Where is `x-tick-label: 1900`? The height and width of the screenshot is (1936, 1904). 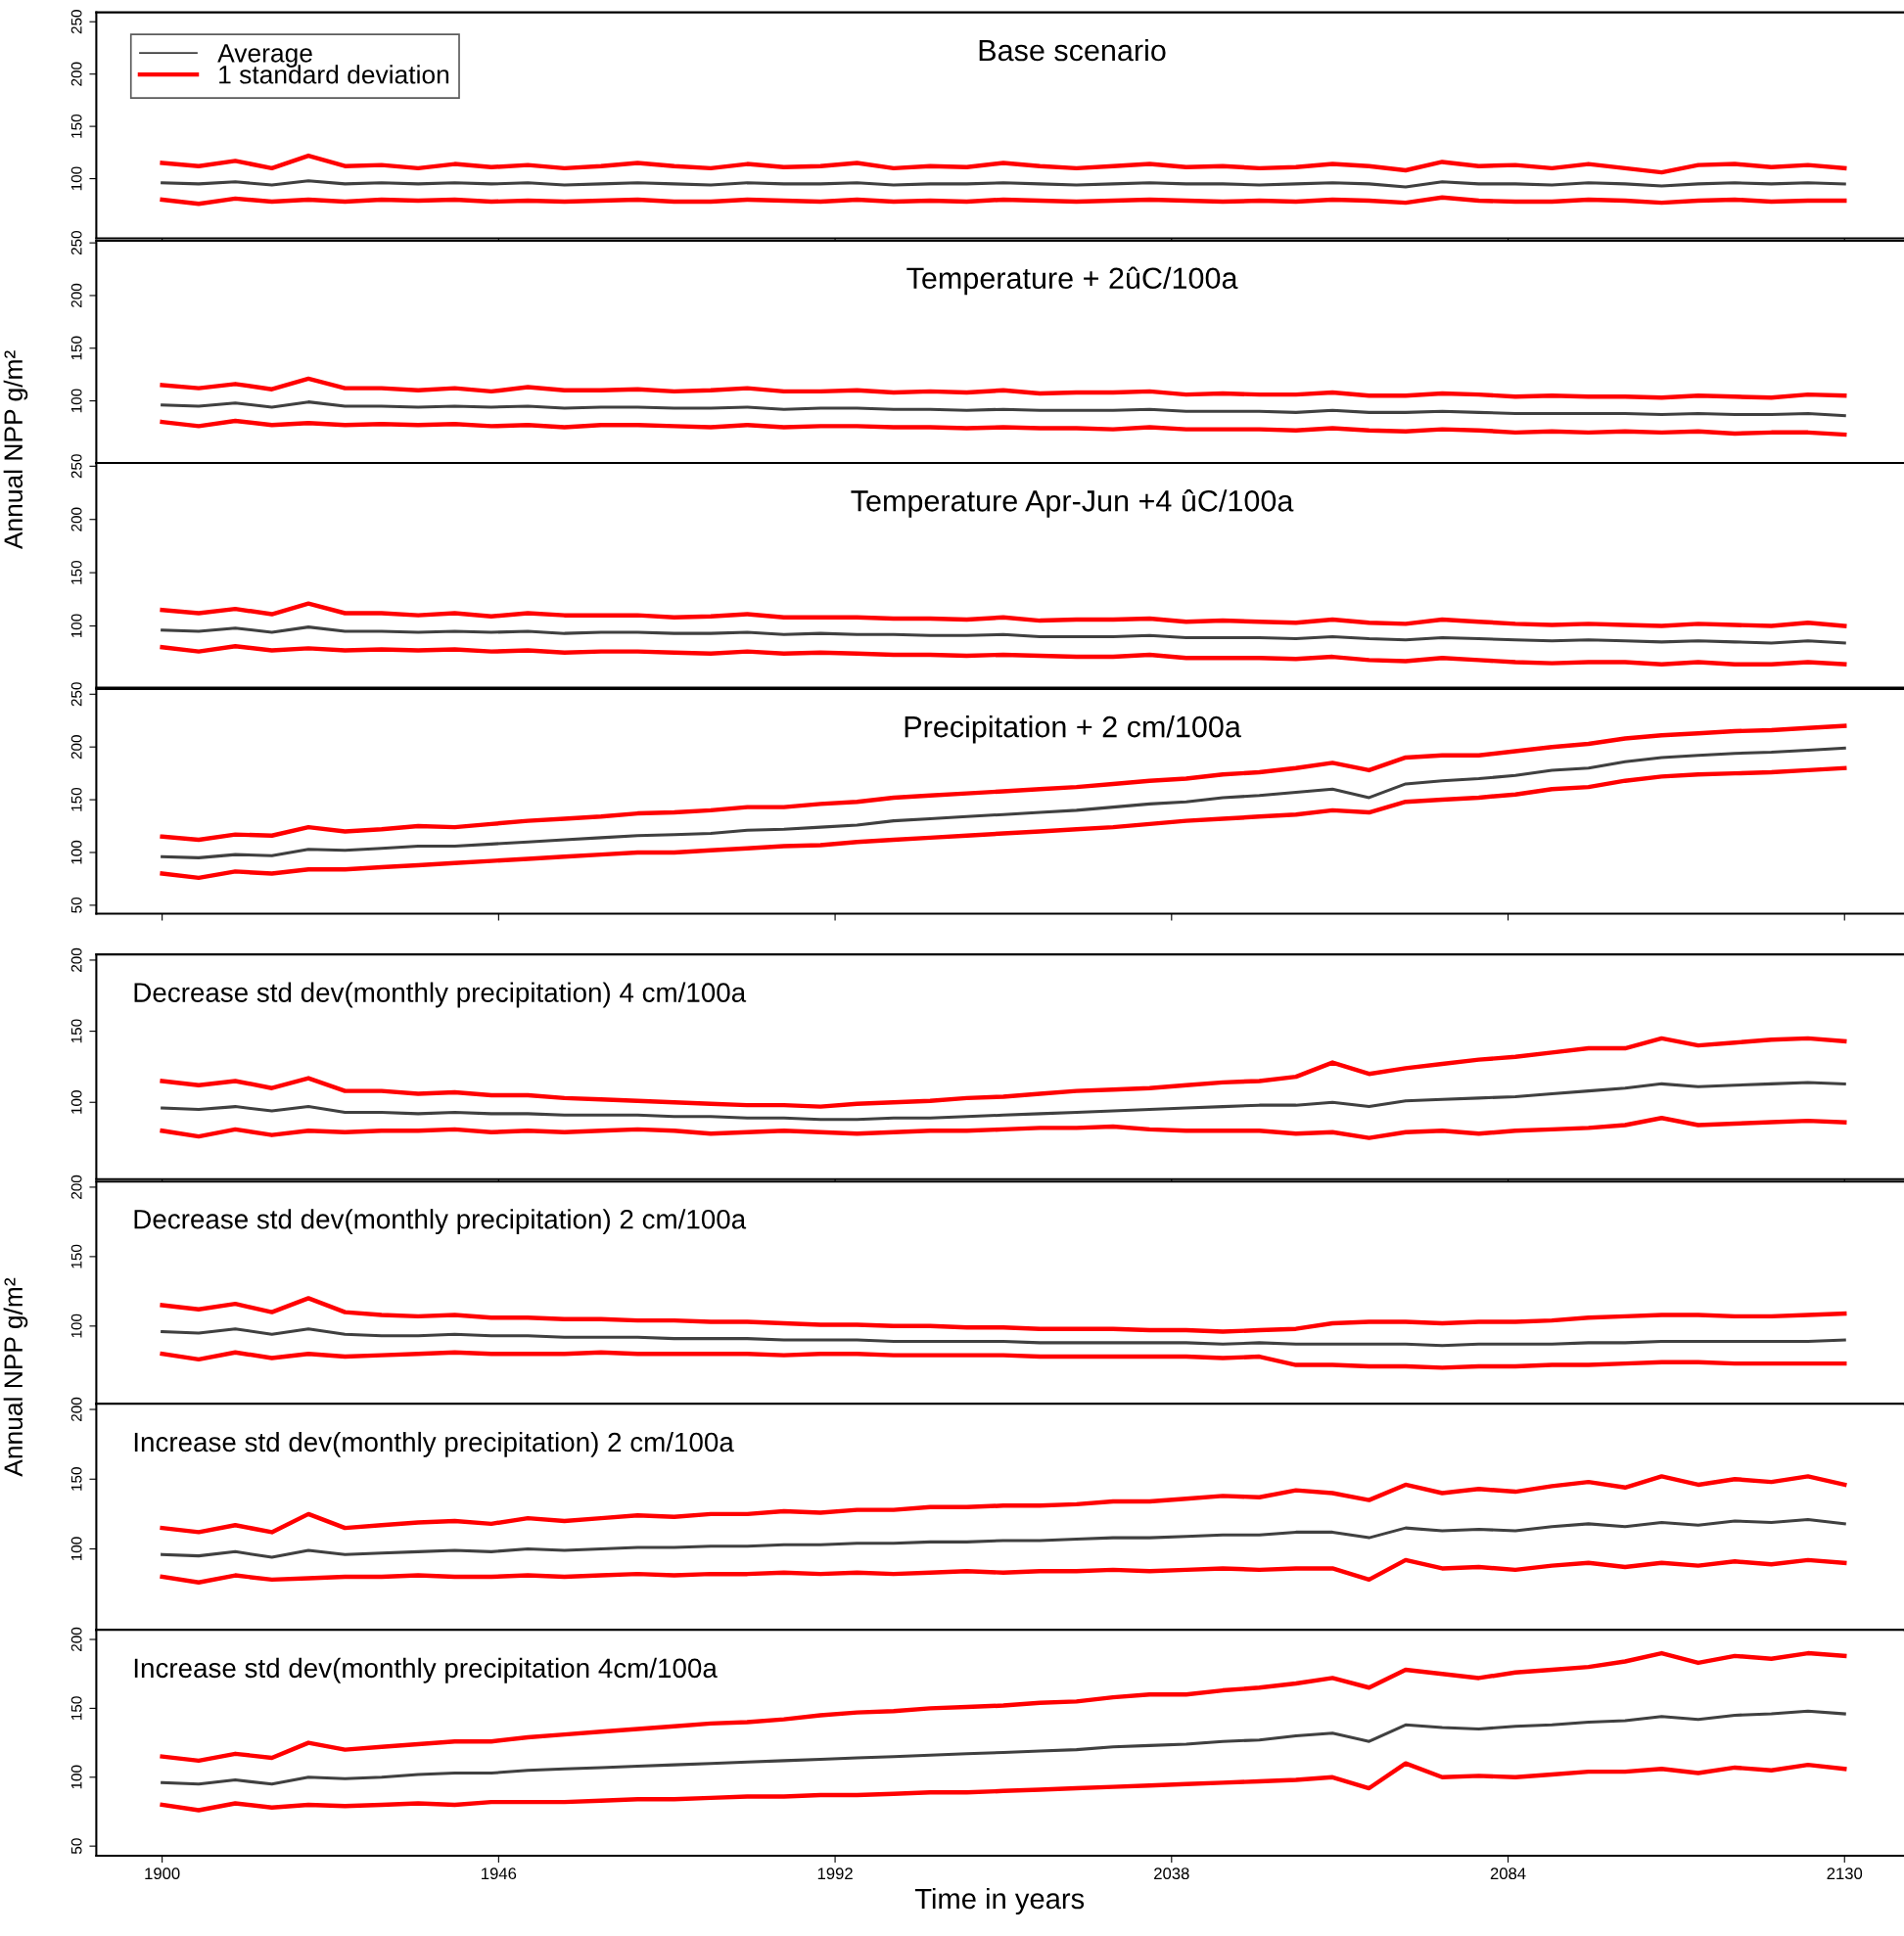 x-tick-label: 1900 is located at coordinates (162, 1873).